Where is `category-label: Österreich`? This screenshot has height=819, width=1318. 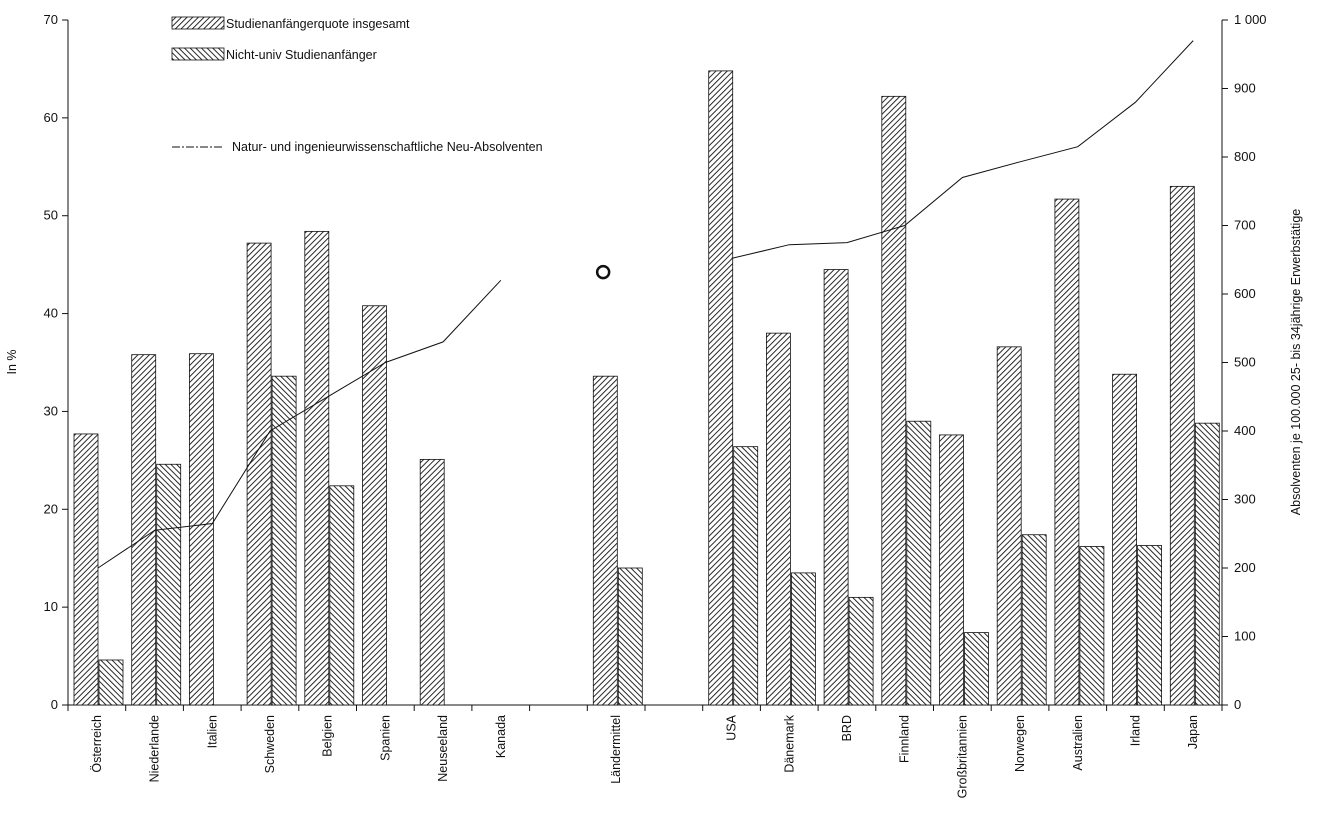 category-label: Österreich is located at coordinates (97, 744).